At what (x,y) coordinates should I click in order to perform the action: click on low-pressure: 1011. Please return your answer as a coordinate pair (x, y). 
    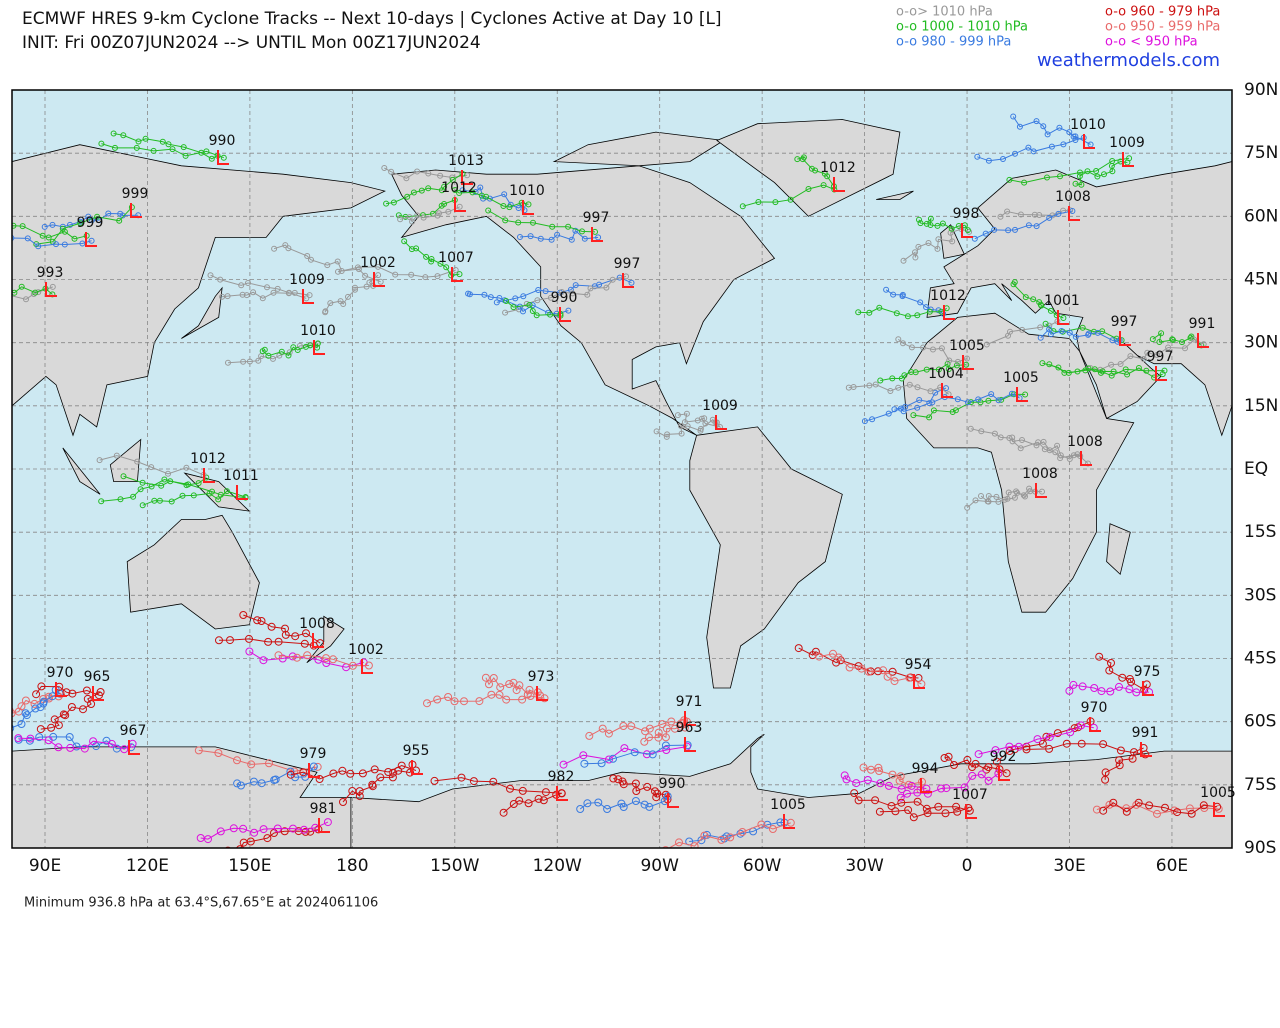
    Looking at the image, I should click on (241, 476).